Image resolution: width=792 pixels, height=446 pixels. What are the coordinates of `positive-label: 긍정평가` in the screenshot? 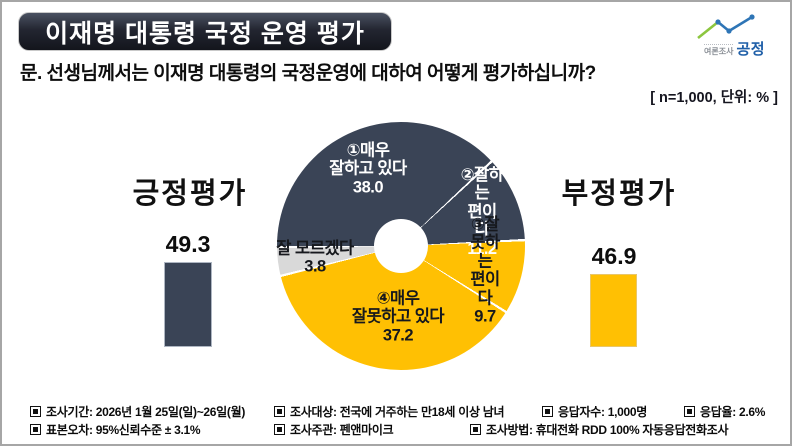 It's located at (190, 194).